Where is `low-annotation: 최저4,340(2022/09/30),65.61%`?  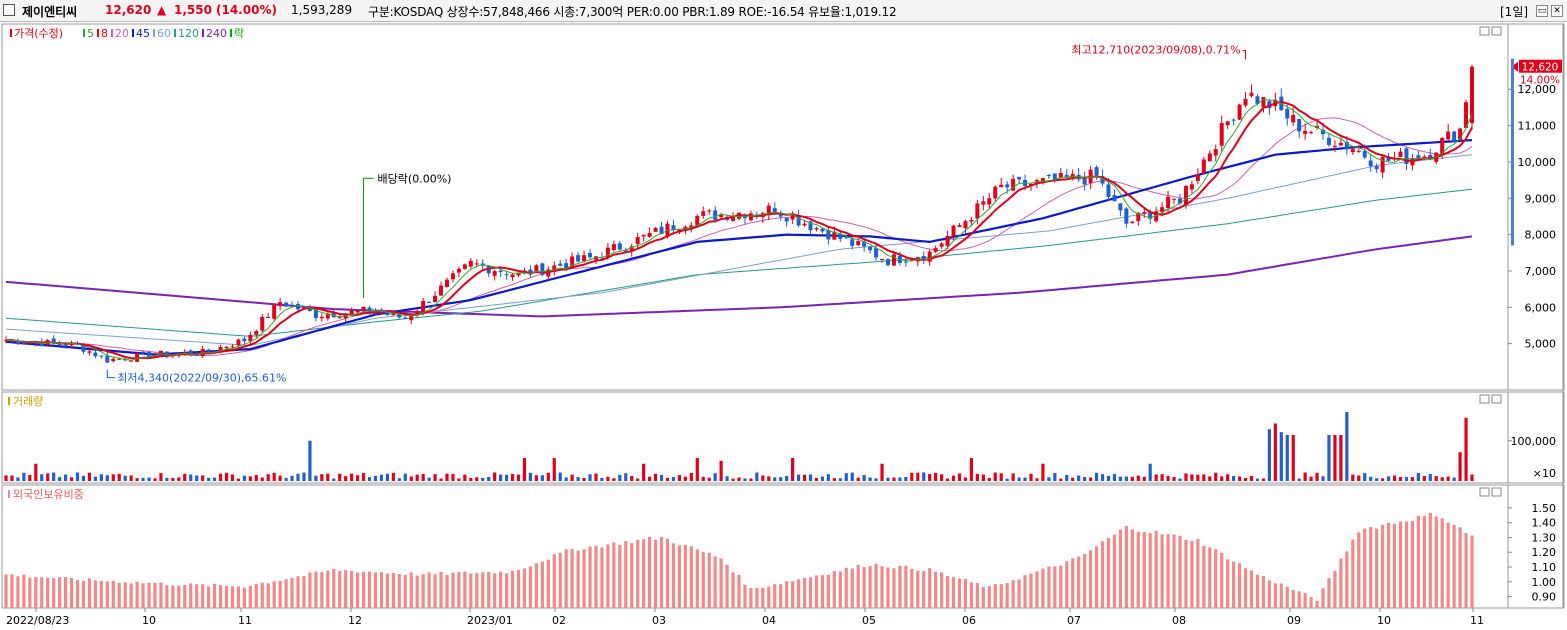 low-annotation: 최저4,340(2022/09/30),65.61% is located at coordinates (201, 378).